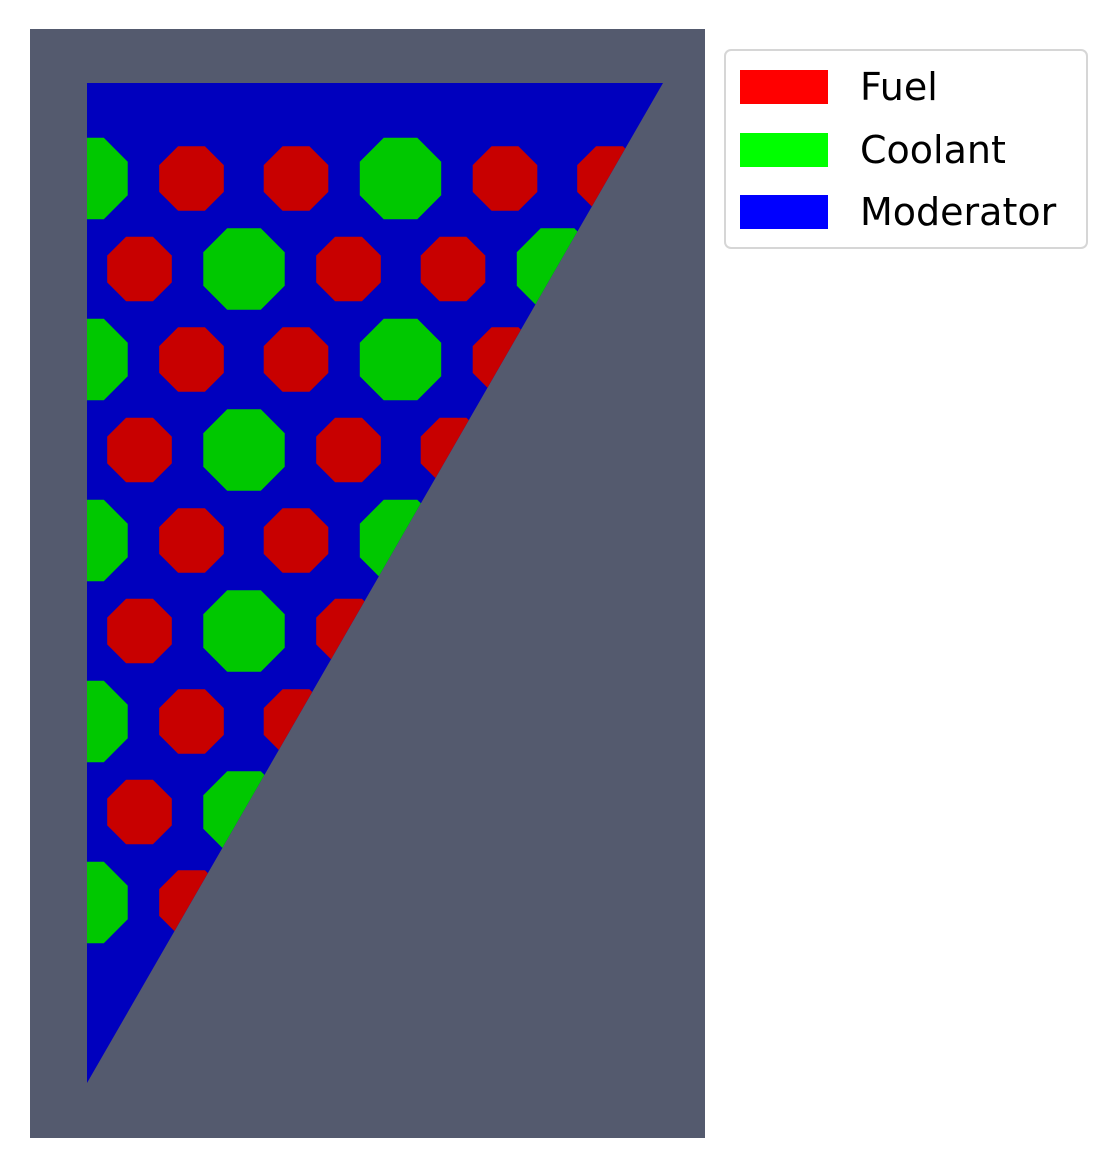  I want to click on legend-entry-coolant: Coolant, so click(873, 150).